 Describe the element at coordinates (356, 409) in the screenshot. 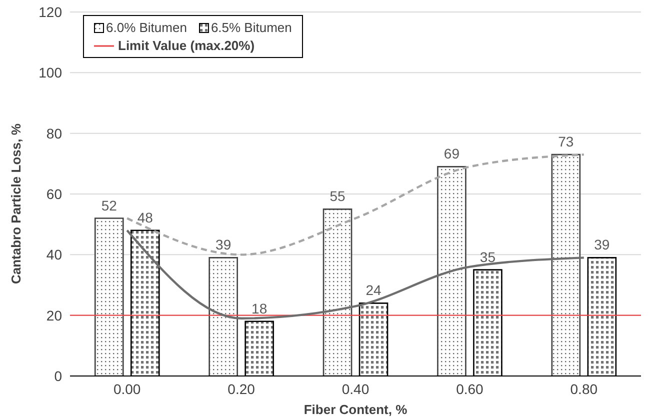

I see `x-axis-title: Fiber Content, %` at that location.